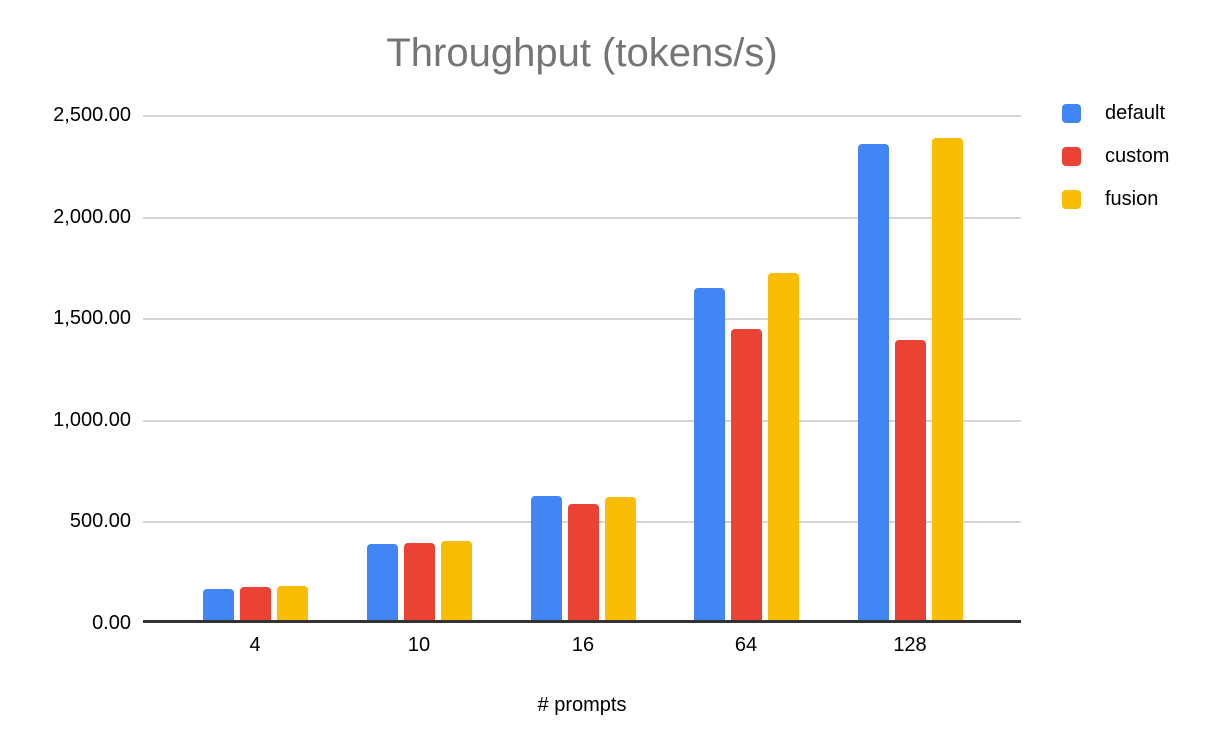  I want to click on legend-label-custom: custom, so click(1137, 156).